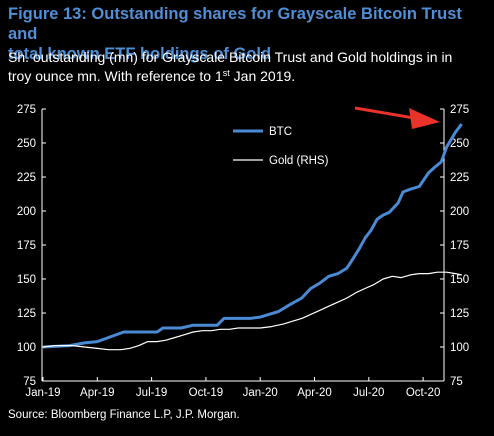 The height and width of the screenshot is (436, 494). I want to click on annotation-arrow-head, so click(424, 118).